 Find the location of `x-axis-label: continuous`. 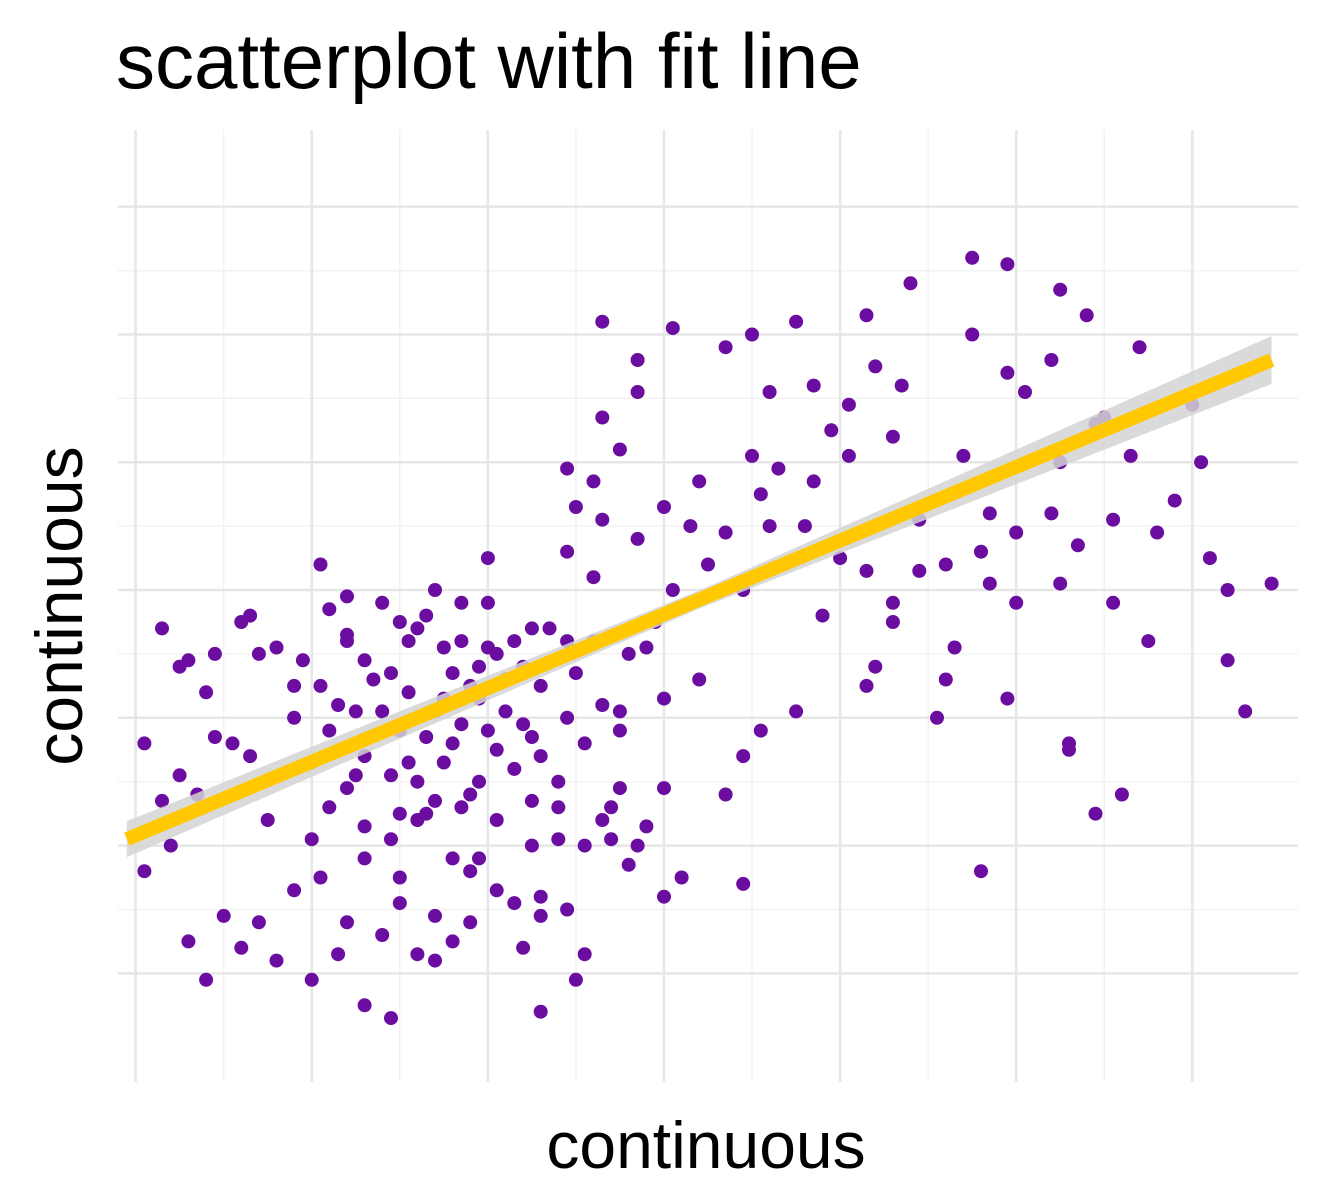

x-axis-label: continuous is located at coordinates (705, 1145).